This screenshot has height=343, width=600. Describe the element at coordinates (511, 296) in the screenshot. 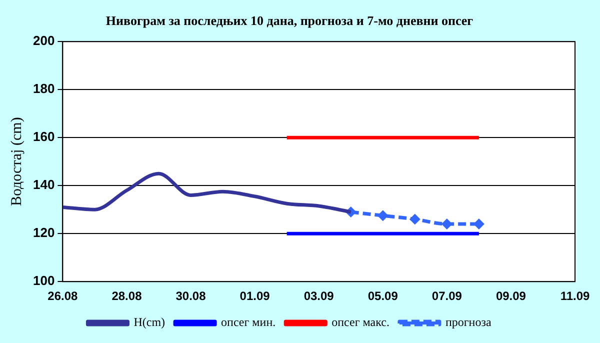

I see `x-tick-label: 09.09` at that location.